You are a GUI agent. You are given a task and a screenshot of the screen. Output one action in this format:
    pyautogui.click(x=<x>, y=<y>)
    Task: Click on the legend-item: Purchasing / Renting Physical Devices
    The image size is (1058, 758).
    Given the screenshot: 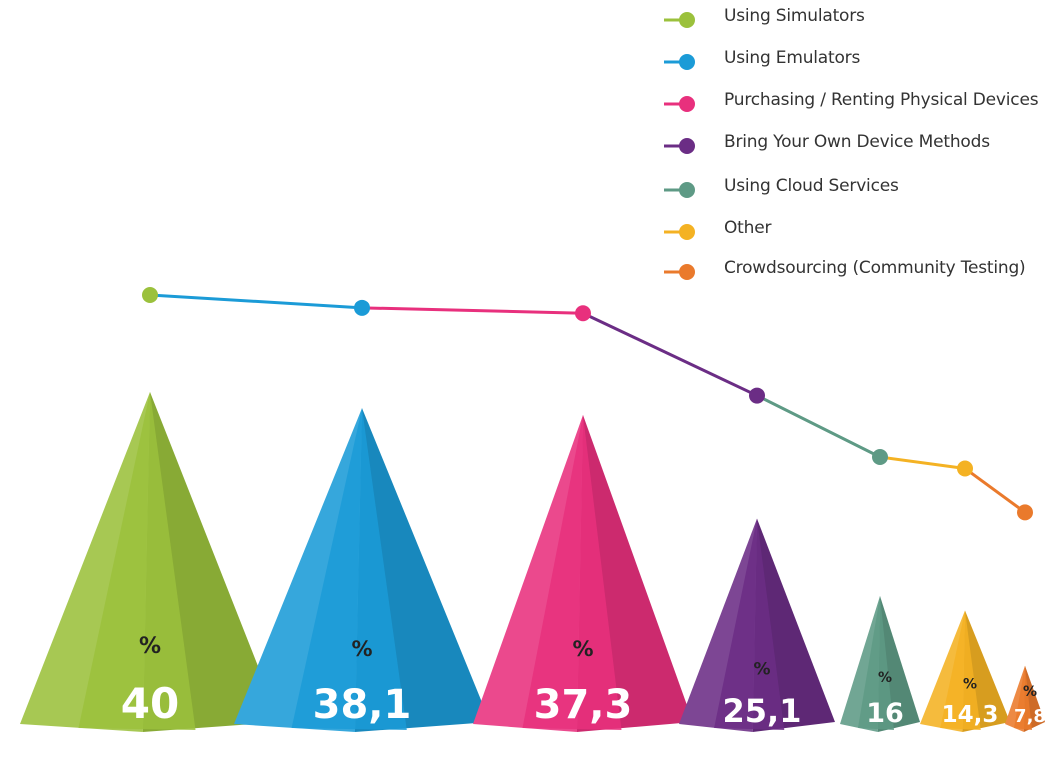 What is the action you would take?
    pyautogui.click(x=860, y=103)
    